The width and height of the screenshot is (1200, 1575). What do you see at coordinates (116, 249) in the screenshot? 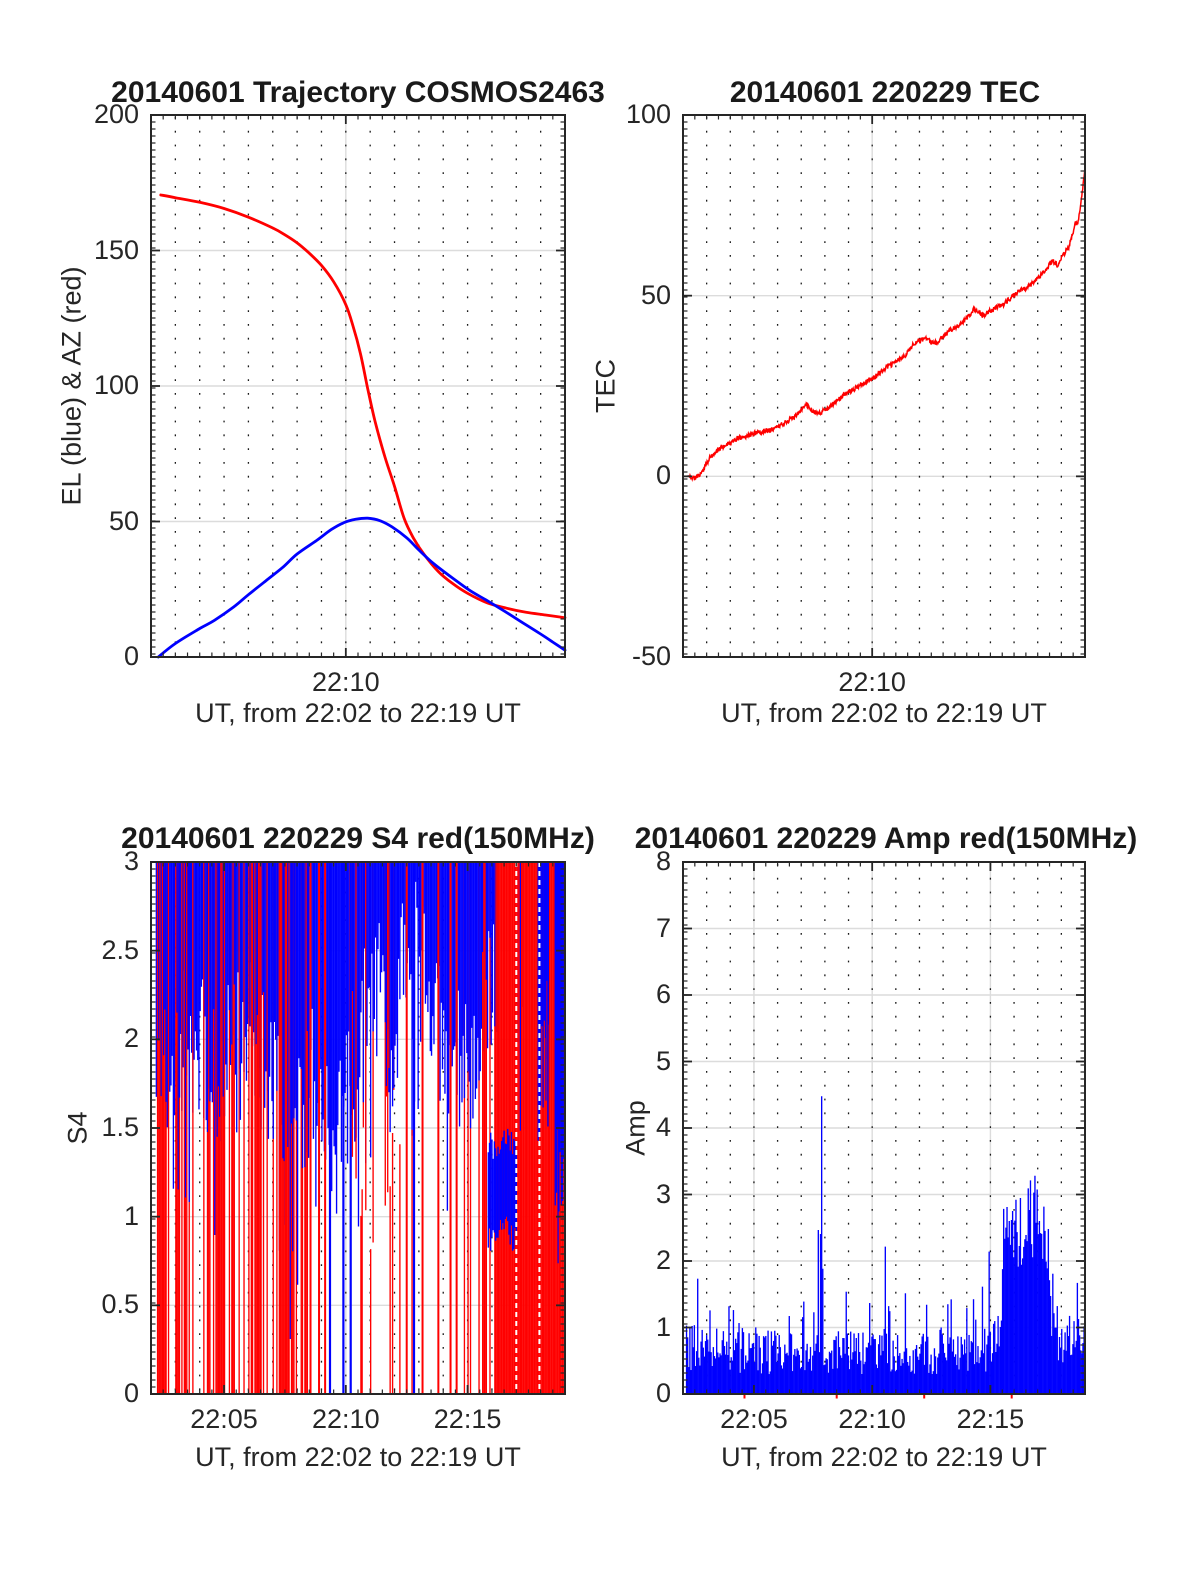
I see `y-tick-label: 150` at bounding box center [116, 249].